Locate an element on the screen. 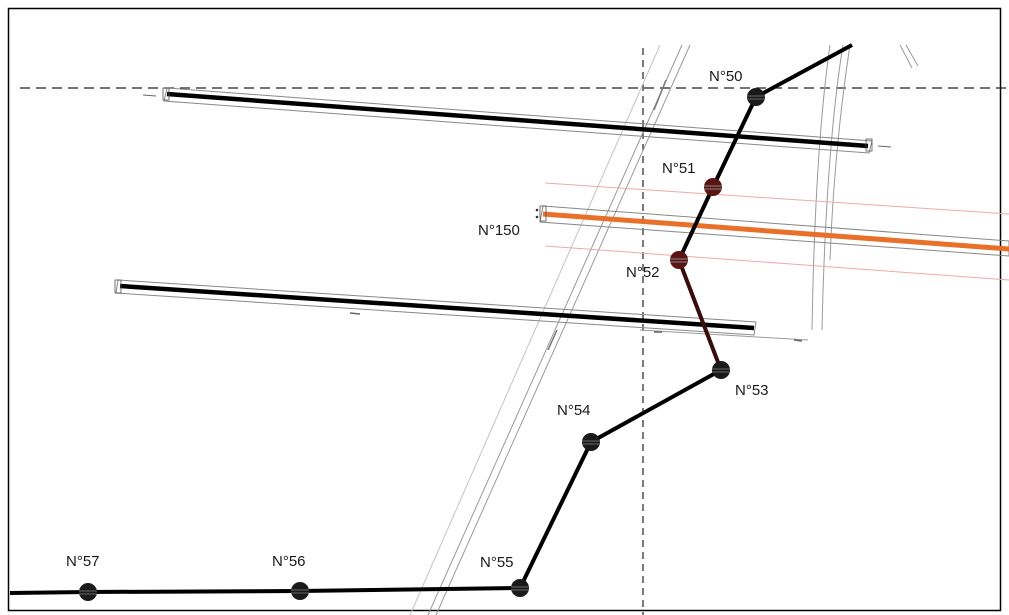 This screenshot has height=615, width=1009. pole-n53: N°53 is located at coordinates (740, 380).